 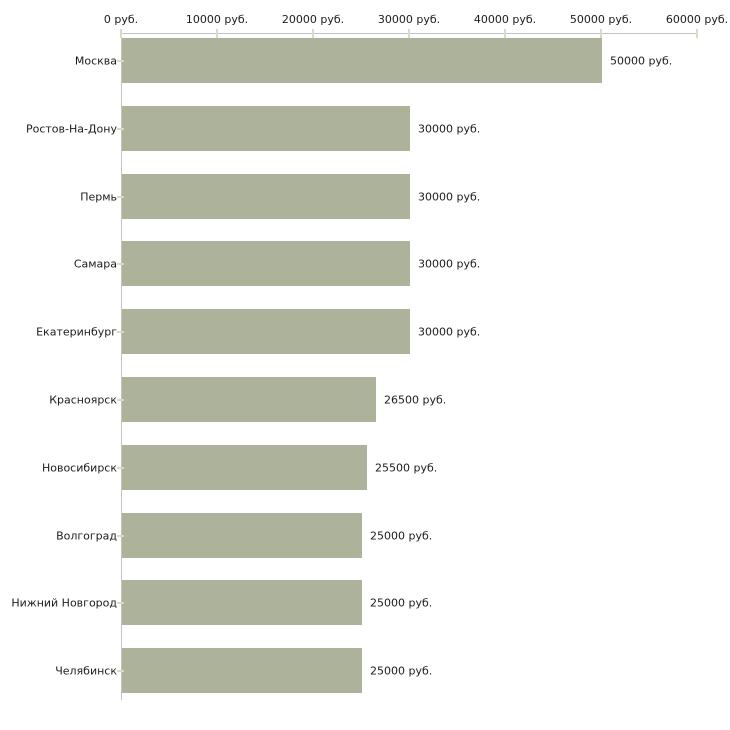 I want to click on x-axis-tick-label: 10000 руб., so click(x=217, y=19).